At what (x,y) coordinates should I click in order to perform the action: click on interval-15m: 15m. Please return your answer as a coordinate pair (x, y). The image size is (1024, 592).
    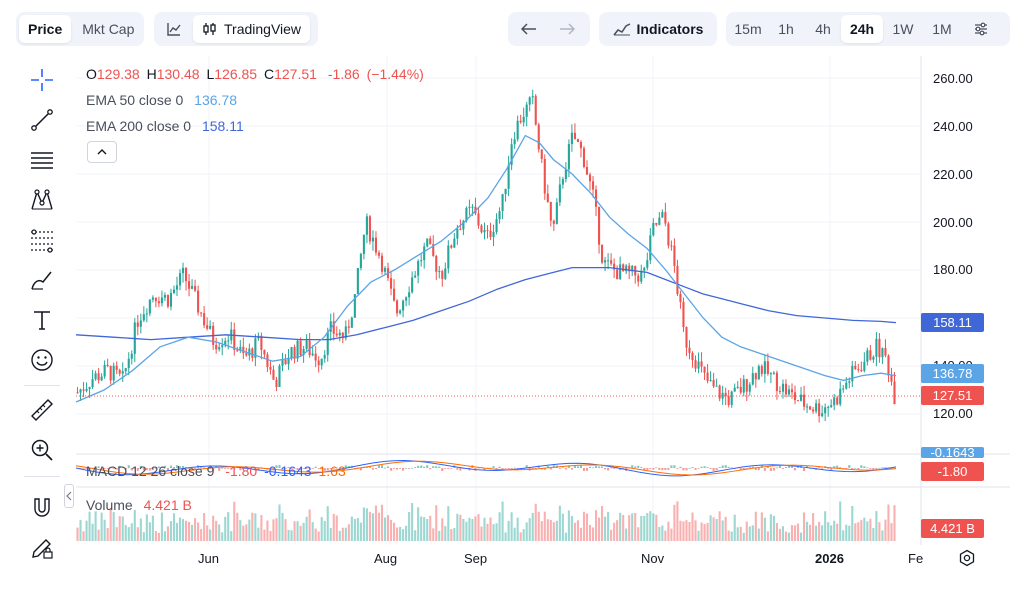
    Looking at the image, I should click on (748, 29).